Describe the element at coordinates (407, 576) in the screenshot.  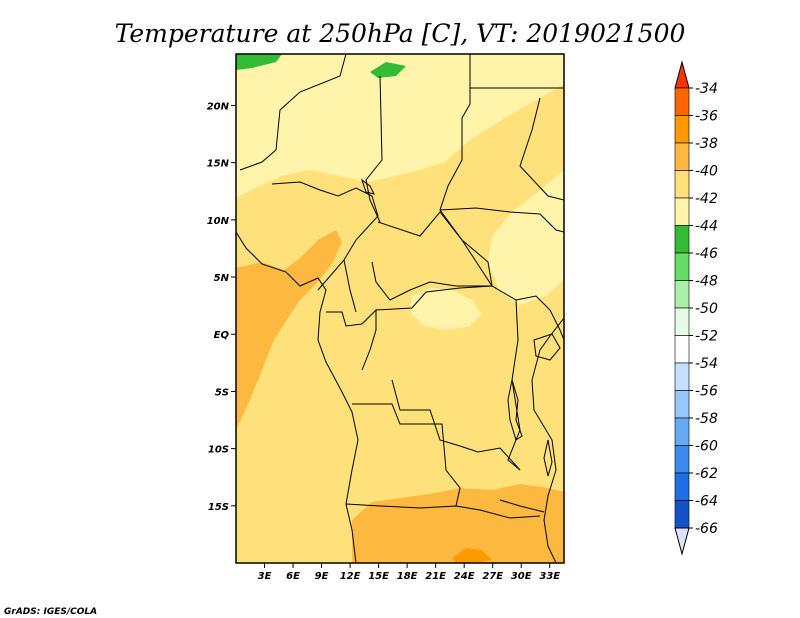
I see `x-tick-label: 18E` at that location.